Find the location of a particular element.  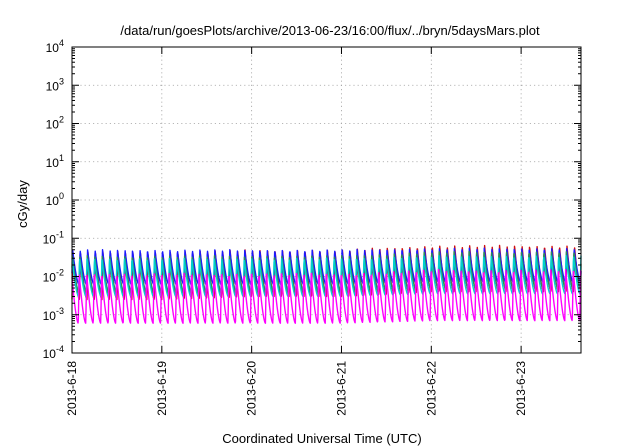

x-tick-label: 2013-6-18 is located at coordinates (72, 388).